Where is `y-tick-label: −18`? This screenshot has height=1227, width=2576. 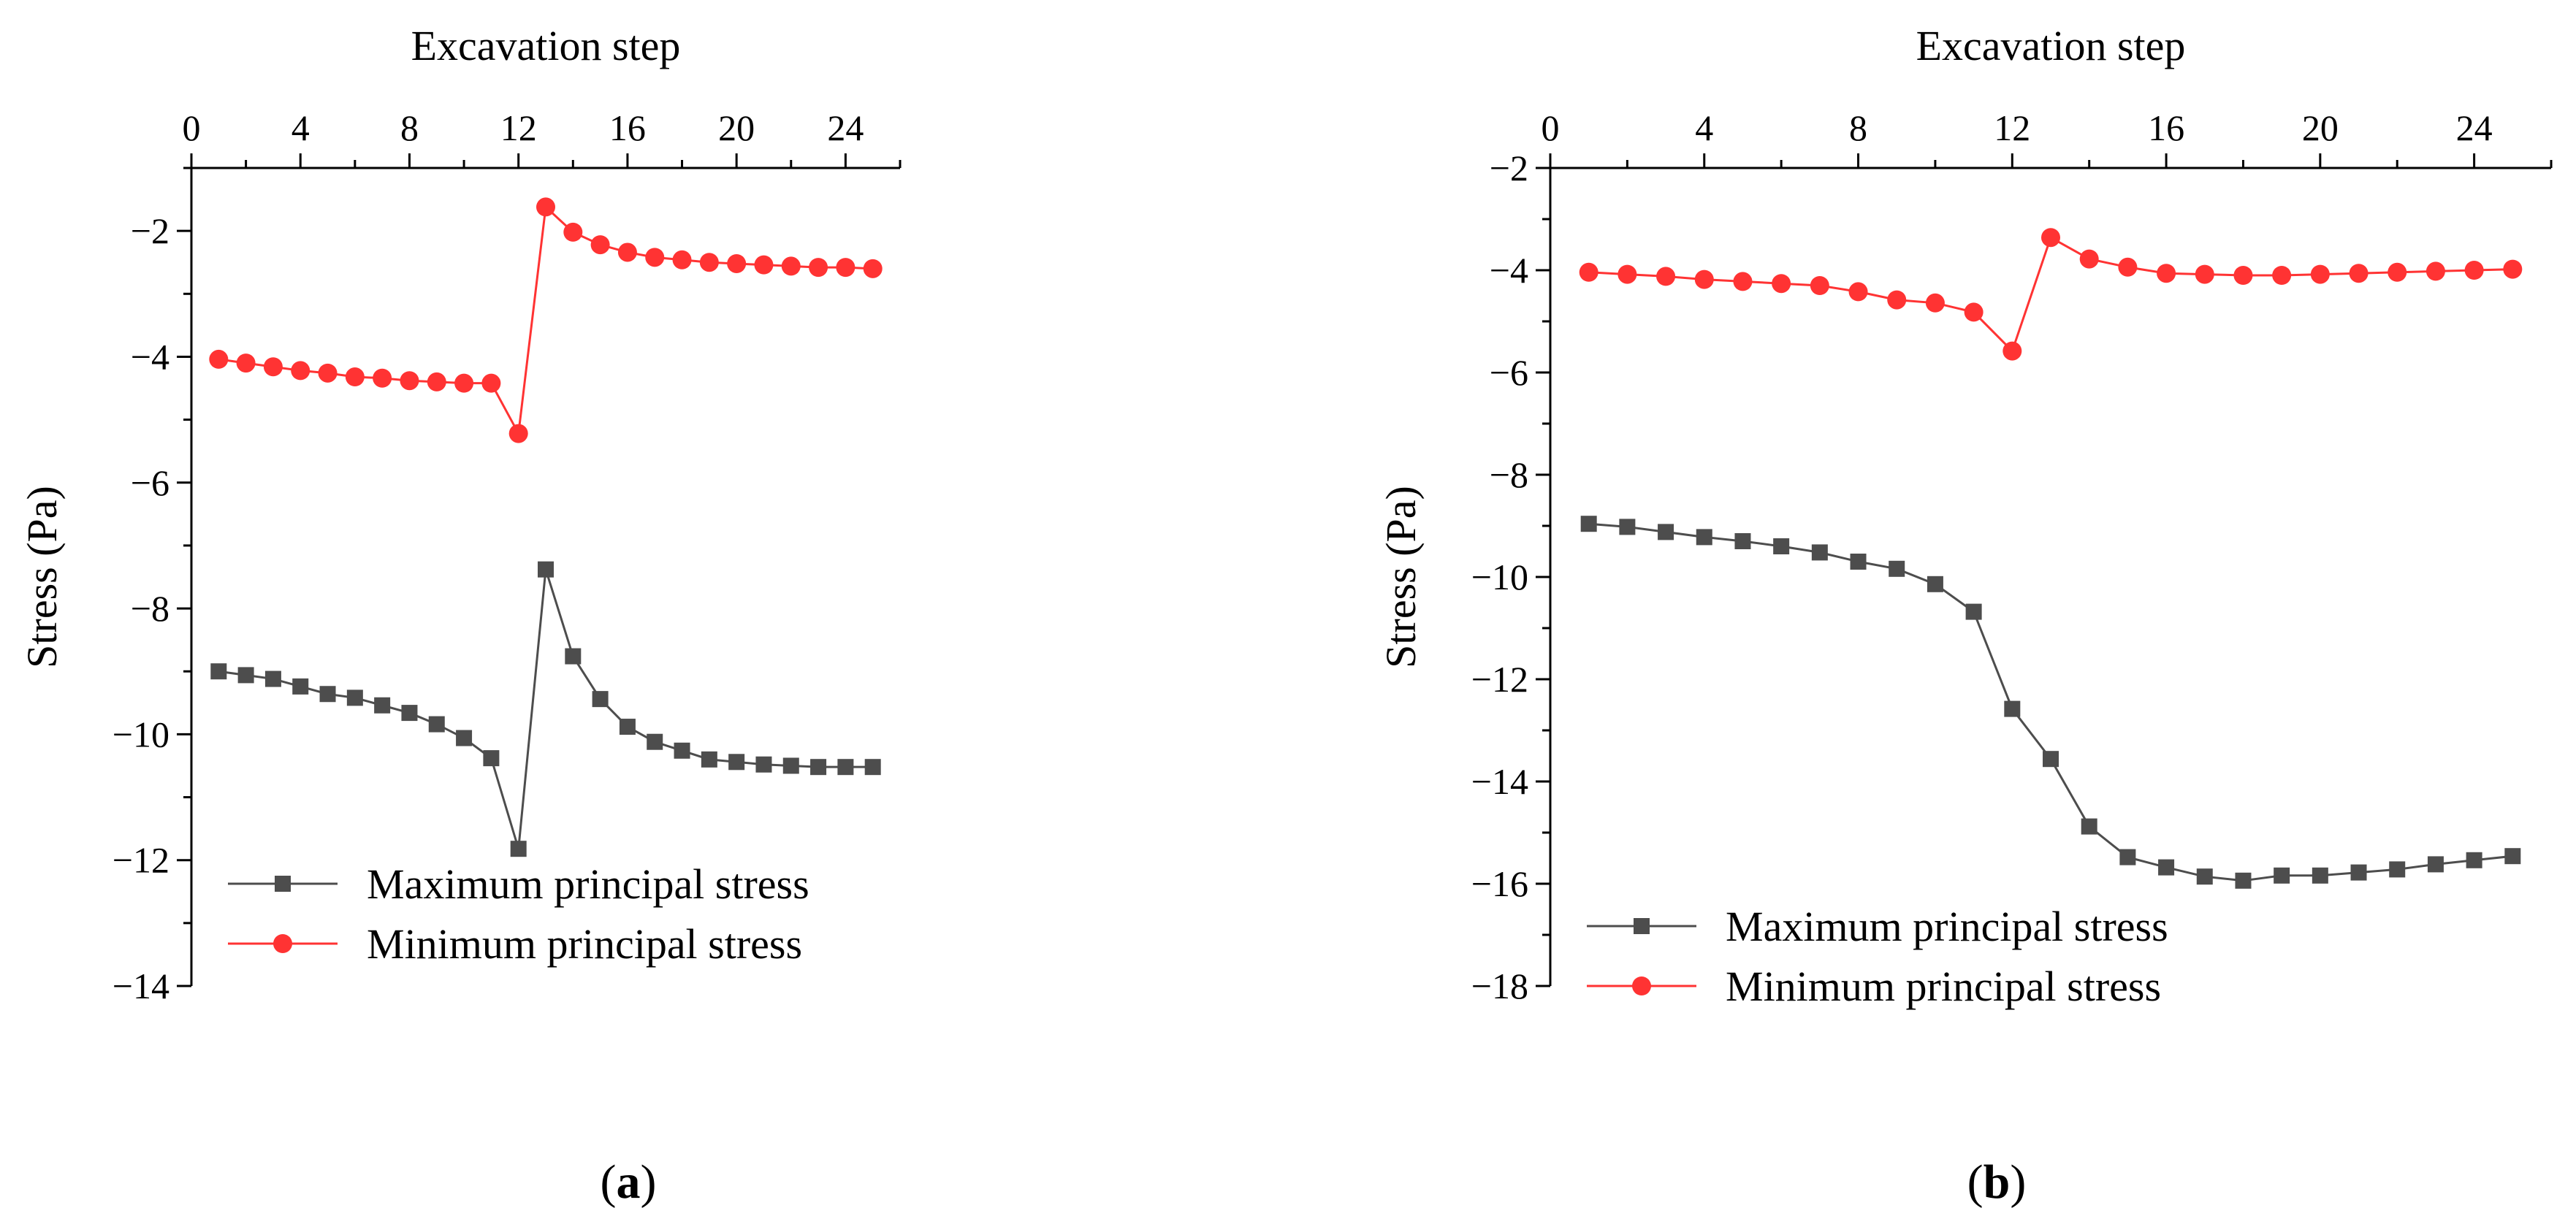
y-tick-label: −18 is located at coordinates (1499, 986).